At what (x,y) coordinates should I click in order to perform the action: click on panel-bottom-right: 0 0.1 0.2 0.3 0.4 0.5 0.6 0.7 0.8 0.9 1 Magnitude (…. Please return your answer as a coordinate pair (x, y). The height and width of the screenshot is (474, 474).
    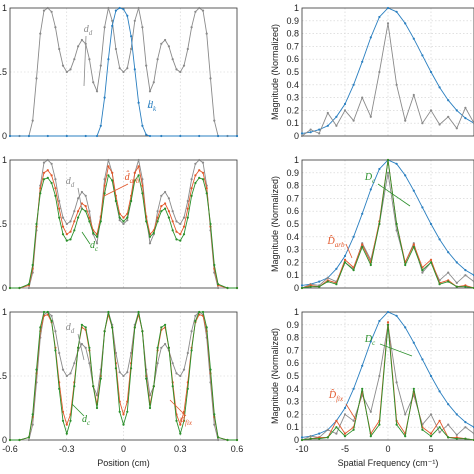
    Looking at the image, I should click on (372, 387).